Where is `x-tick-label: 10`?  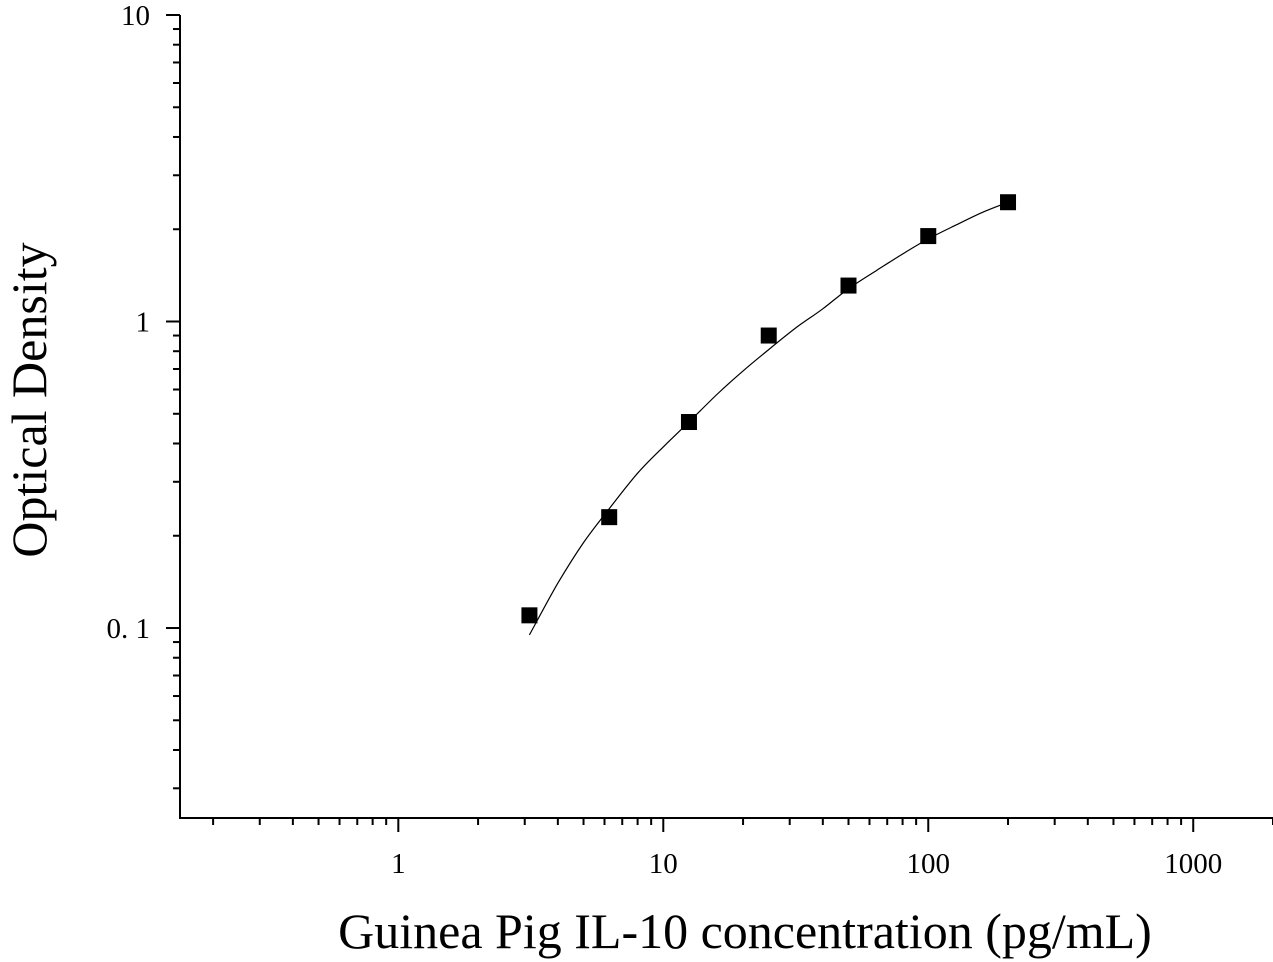
x-tick-label: 10 is located at coordinates (663, 864).